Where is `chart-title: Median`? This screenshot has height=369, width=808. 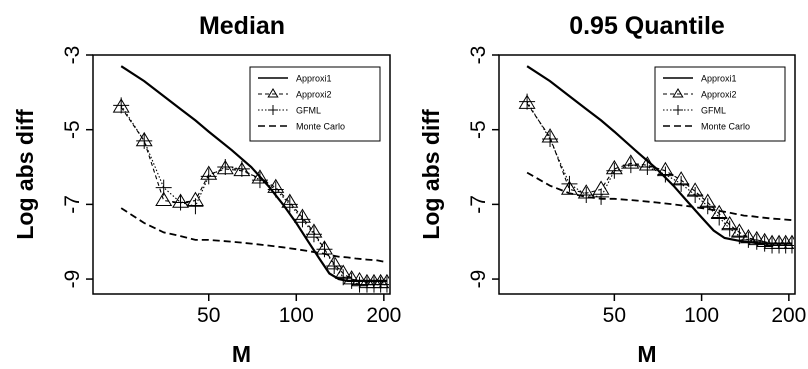
chart-title: Median is located at coordinates (242, 26).